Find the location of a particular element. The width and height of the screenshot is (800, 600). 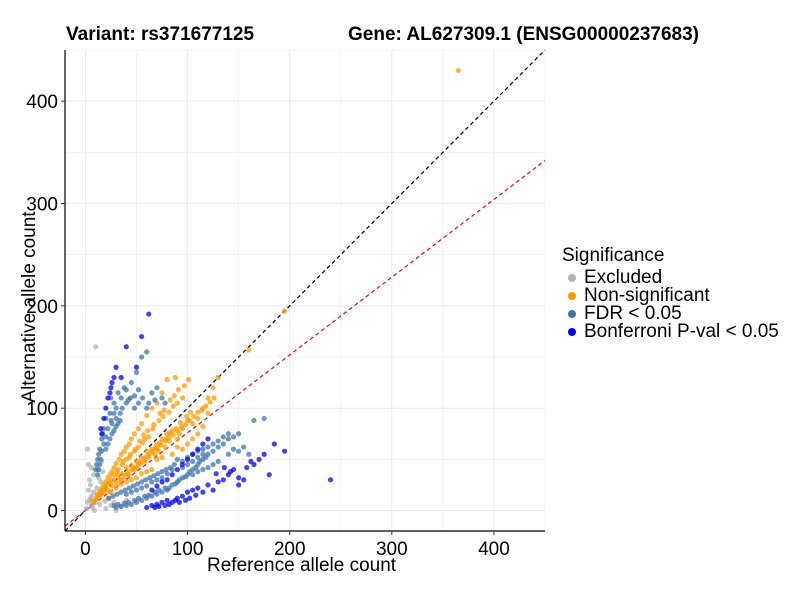

x-tick-label: 200 is located at coordinates (290, 549).